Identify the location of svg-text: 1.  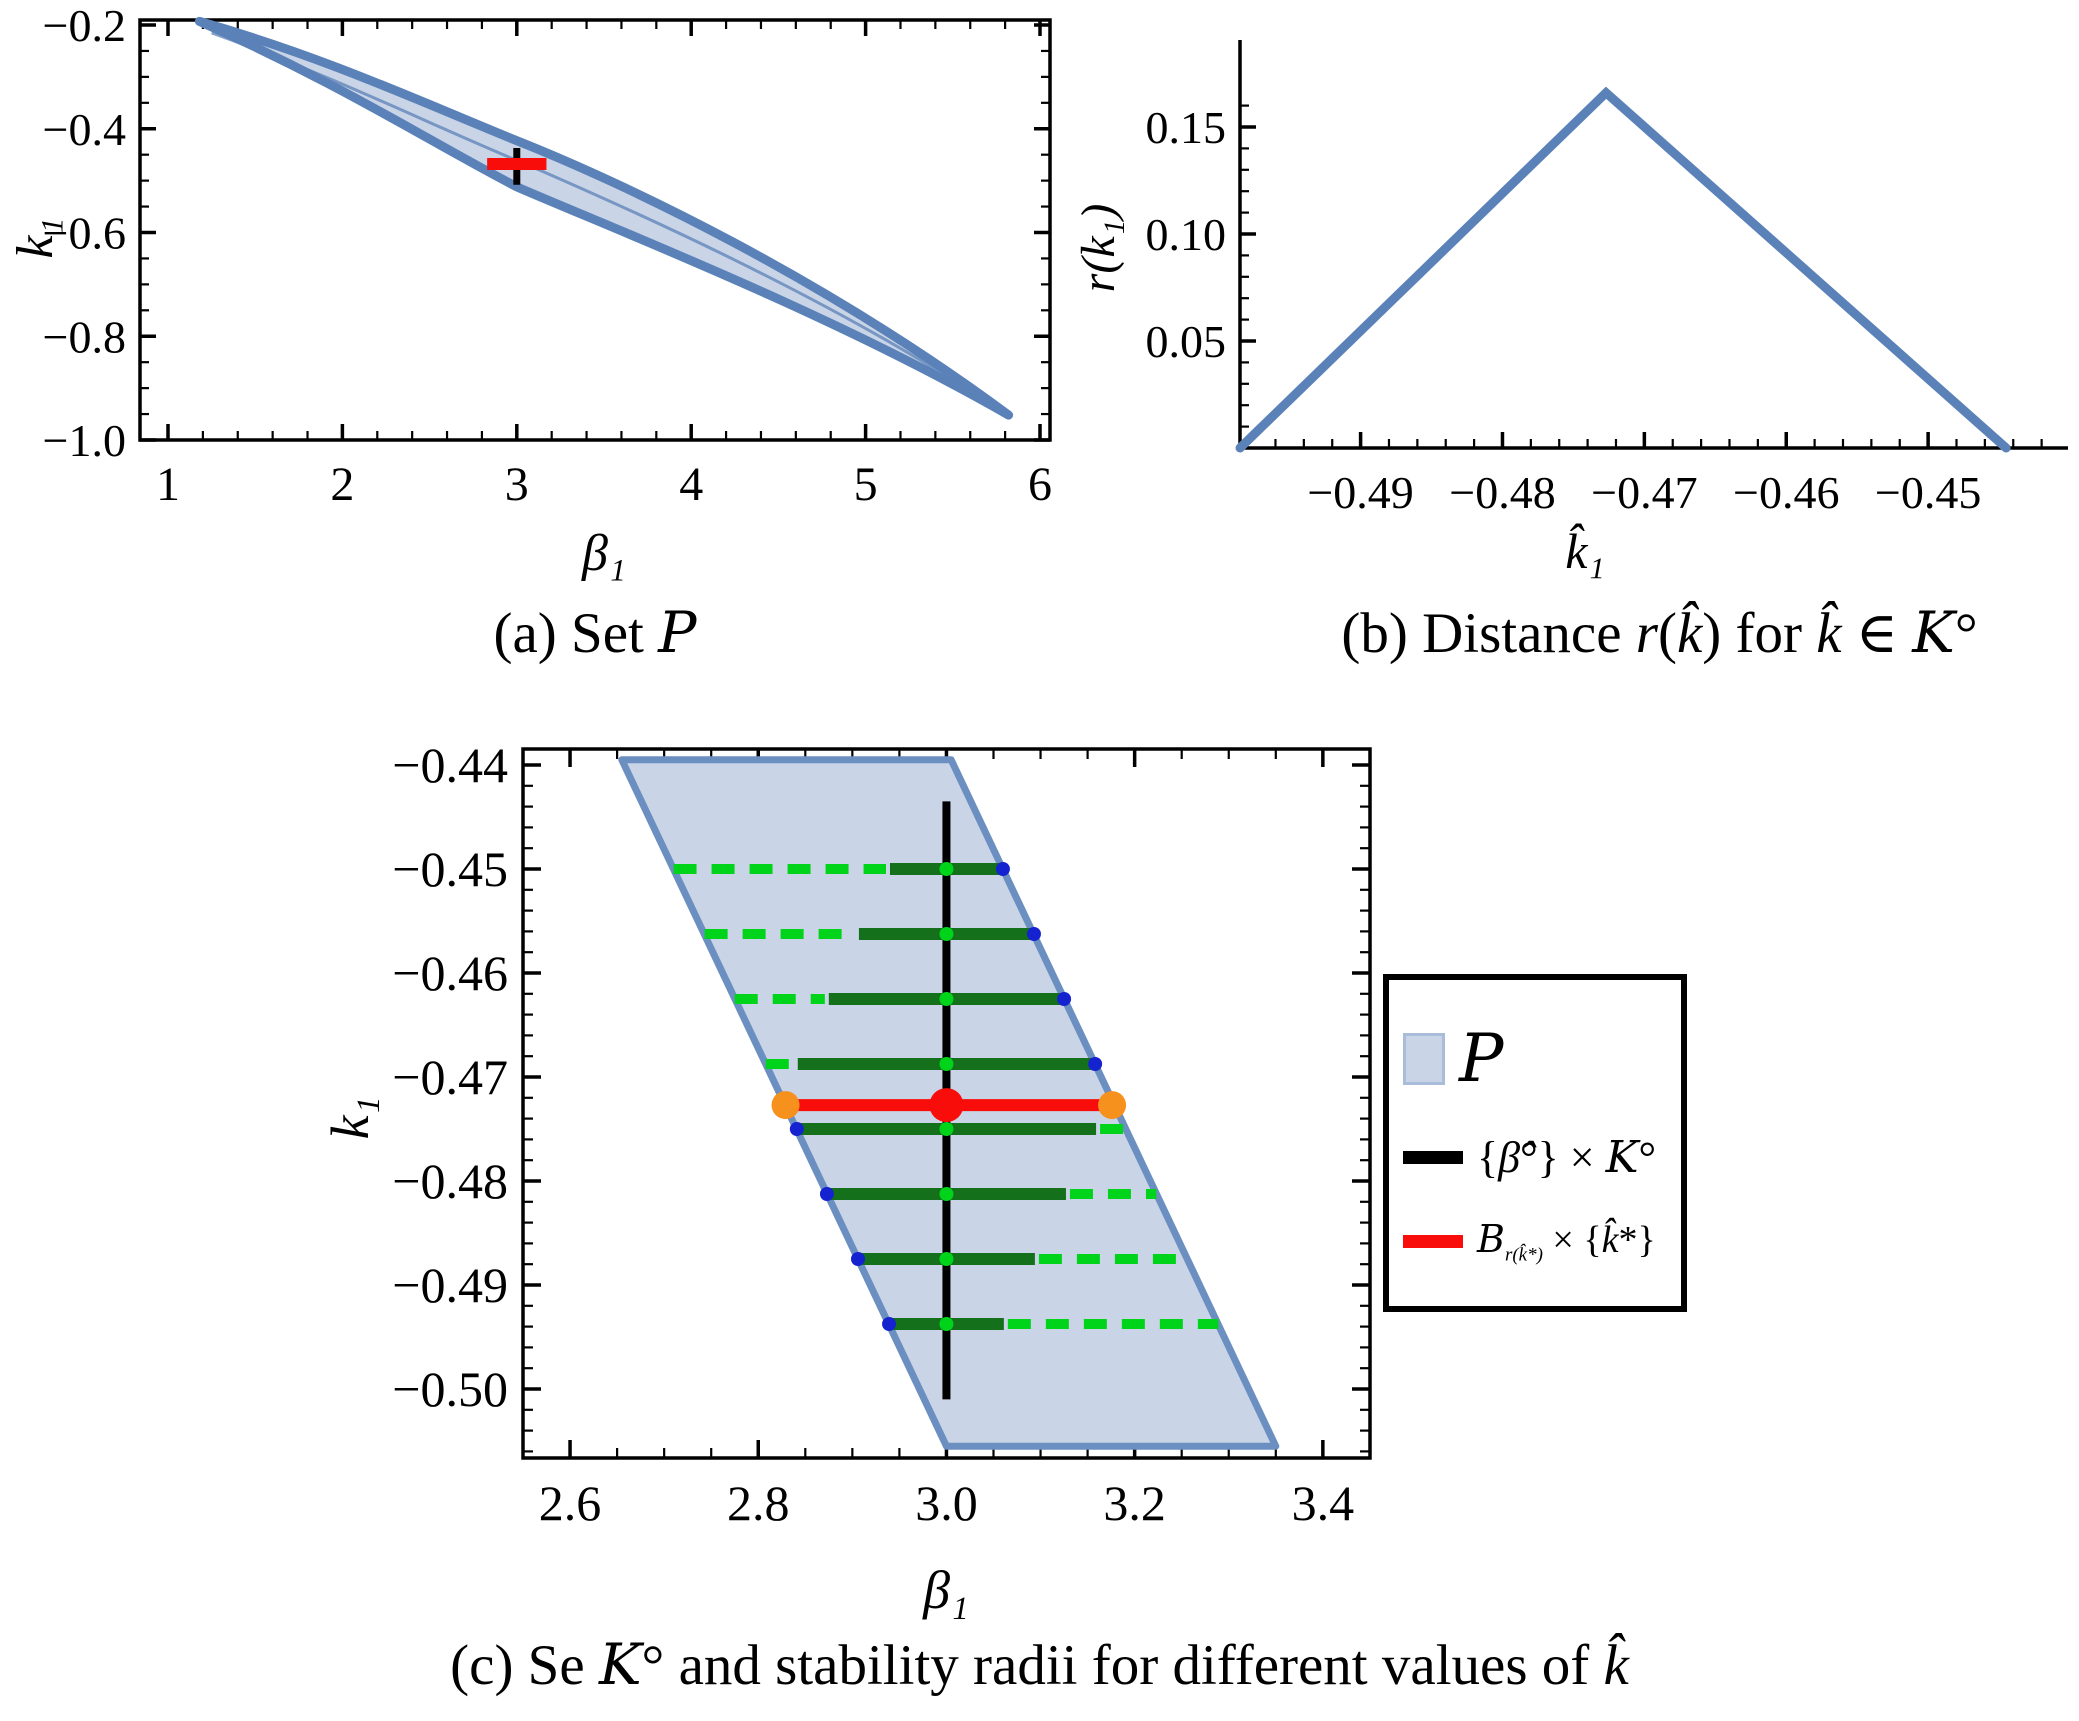
(168, 484).